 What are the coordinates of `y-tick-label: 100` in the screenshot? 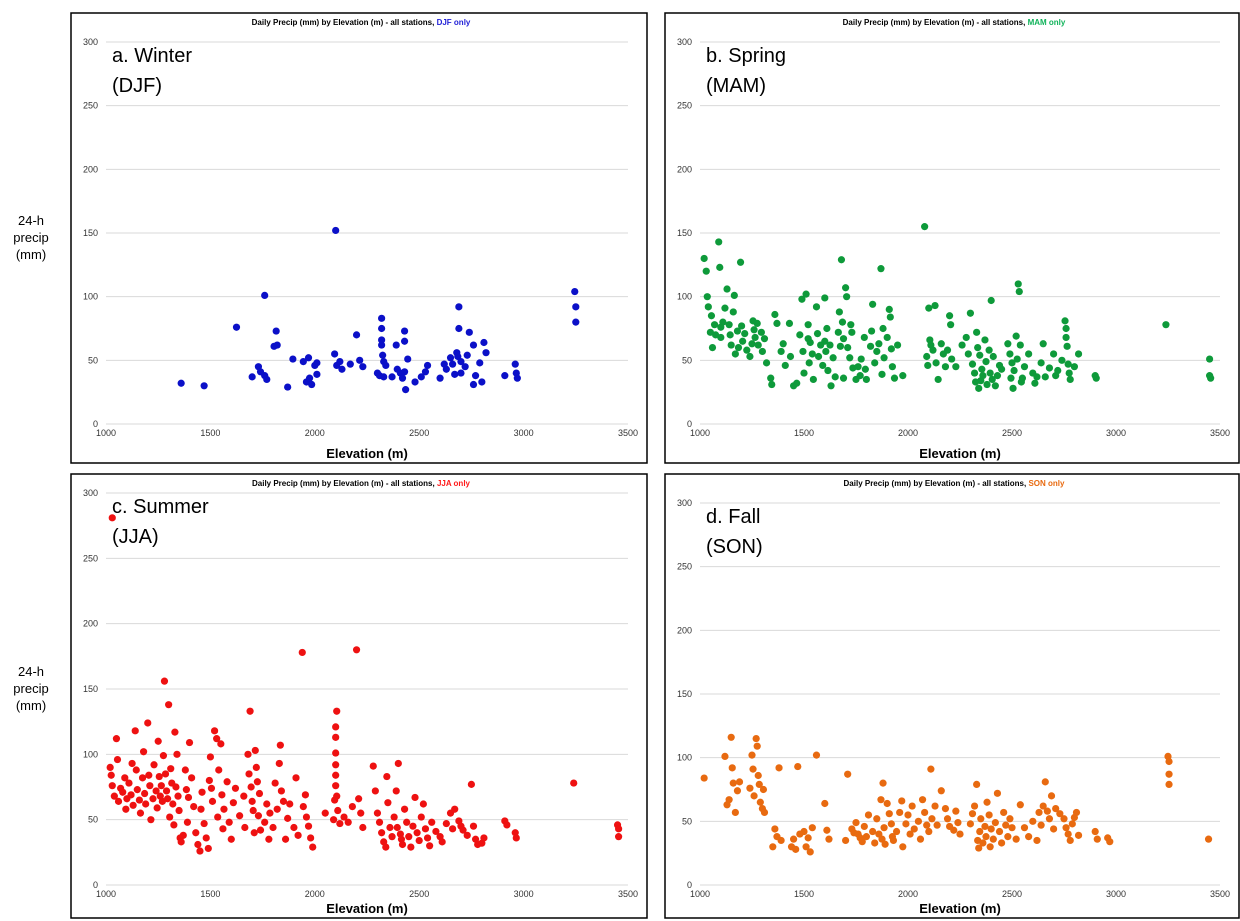 It's located at (684, 297).